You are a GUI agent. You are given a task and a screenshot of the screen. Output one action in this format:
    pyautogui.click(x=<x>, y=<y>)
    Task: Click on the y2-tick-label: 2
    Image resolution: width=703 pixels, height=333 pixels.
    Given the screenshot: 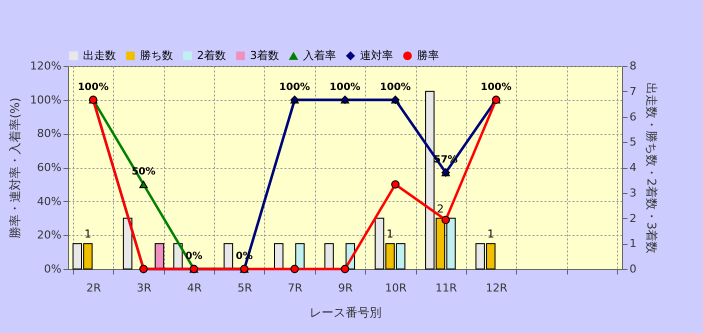 What is the action you would take?
    pyautogui.click(x=633, y=218)
    